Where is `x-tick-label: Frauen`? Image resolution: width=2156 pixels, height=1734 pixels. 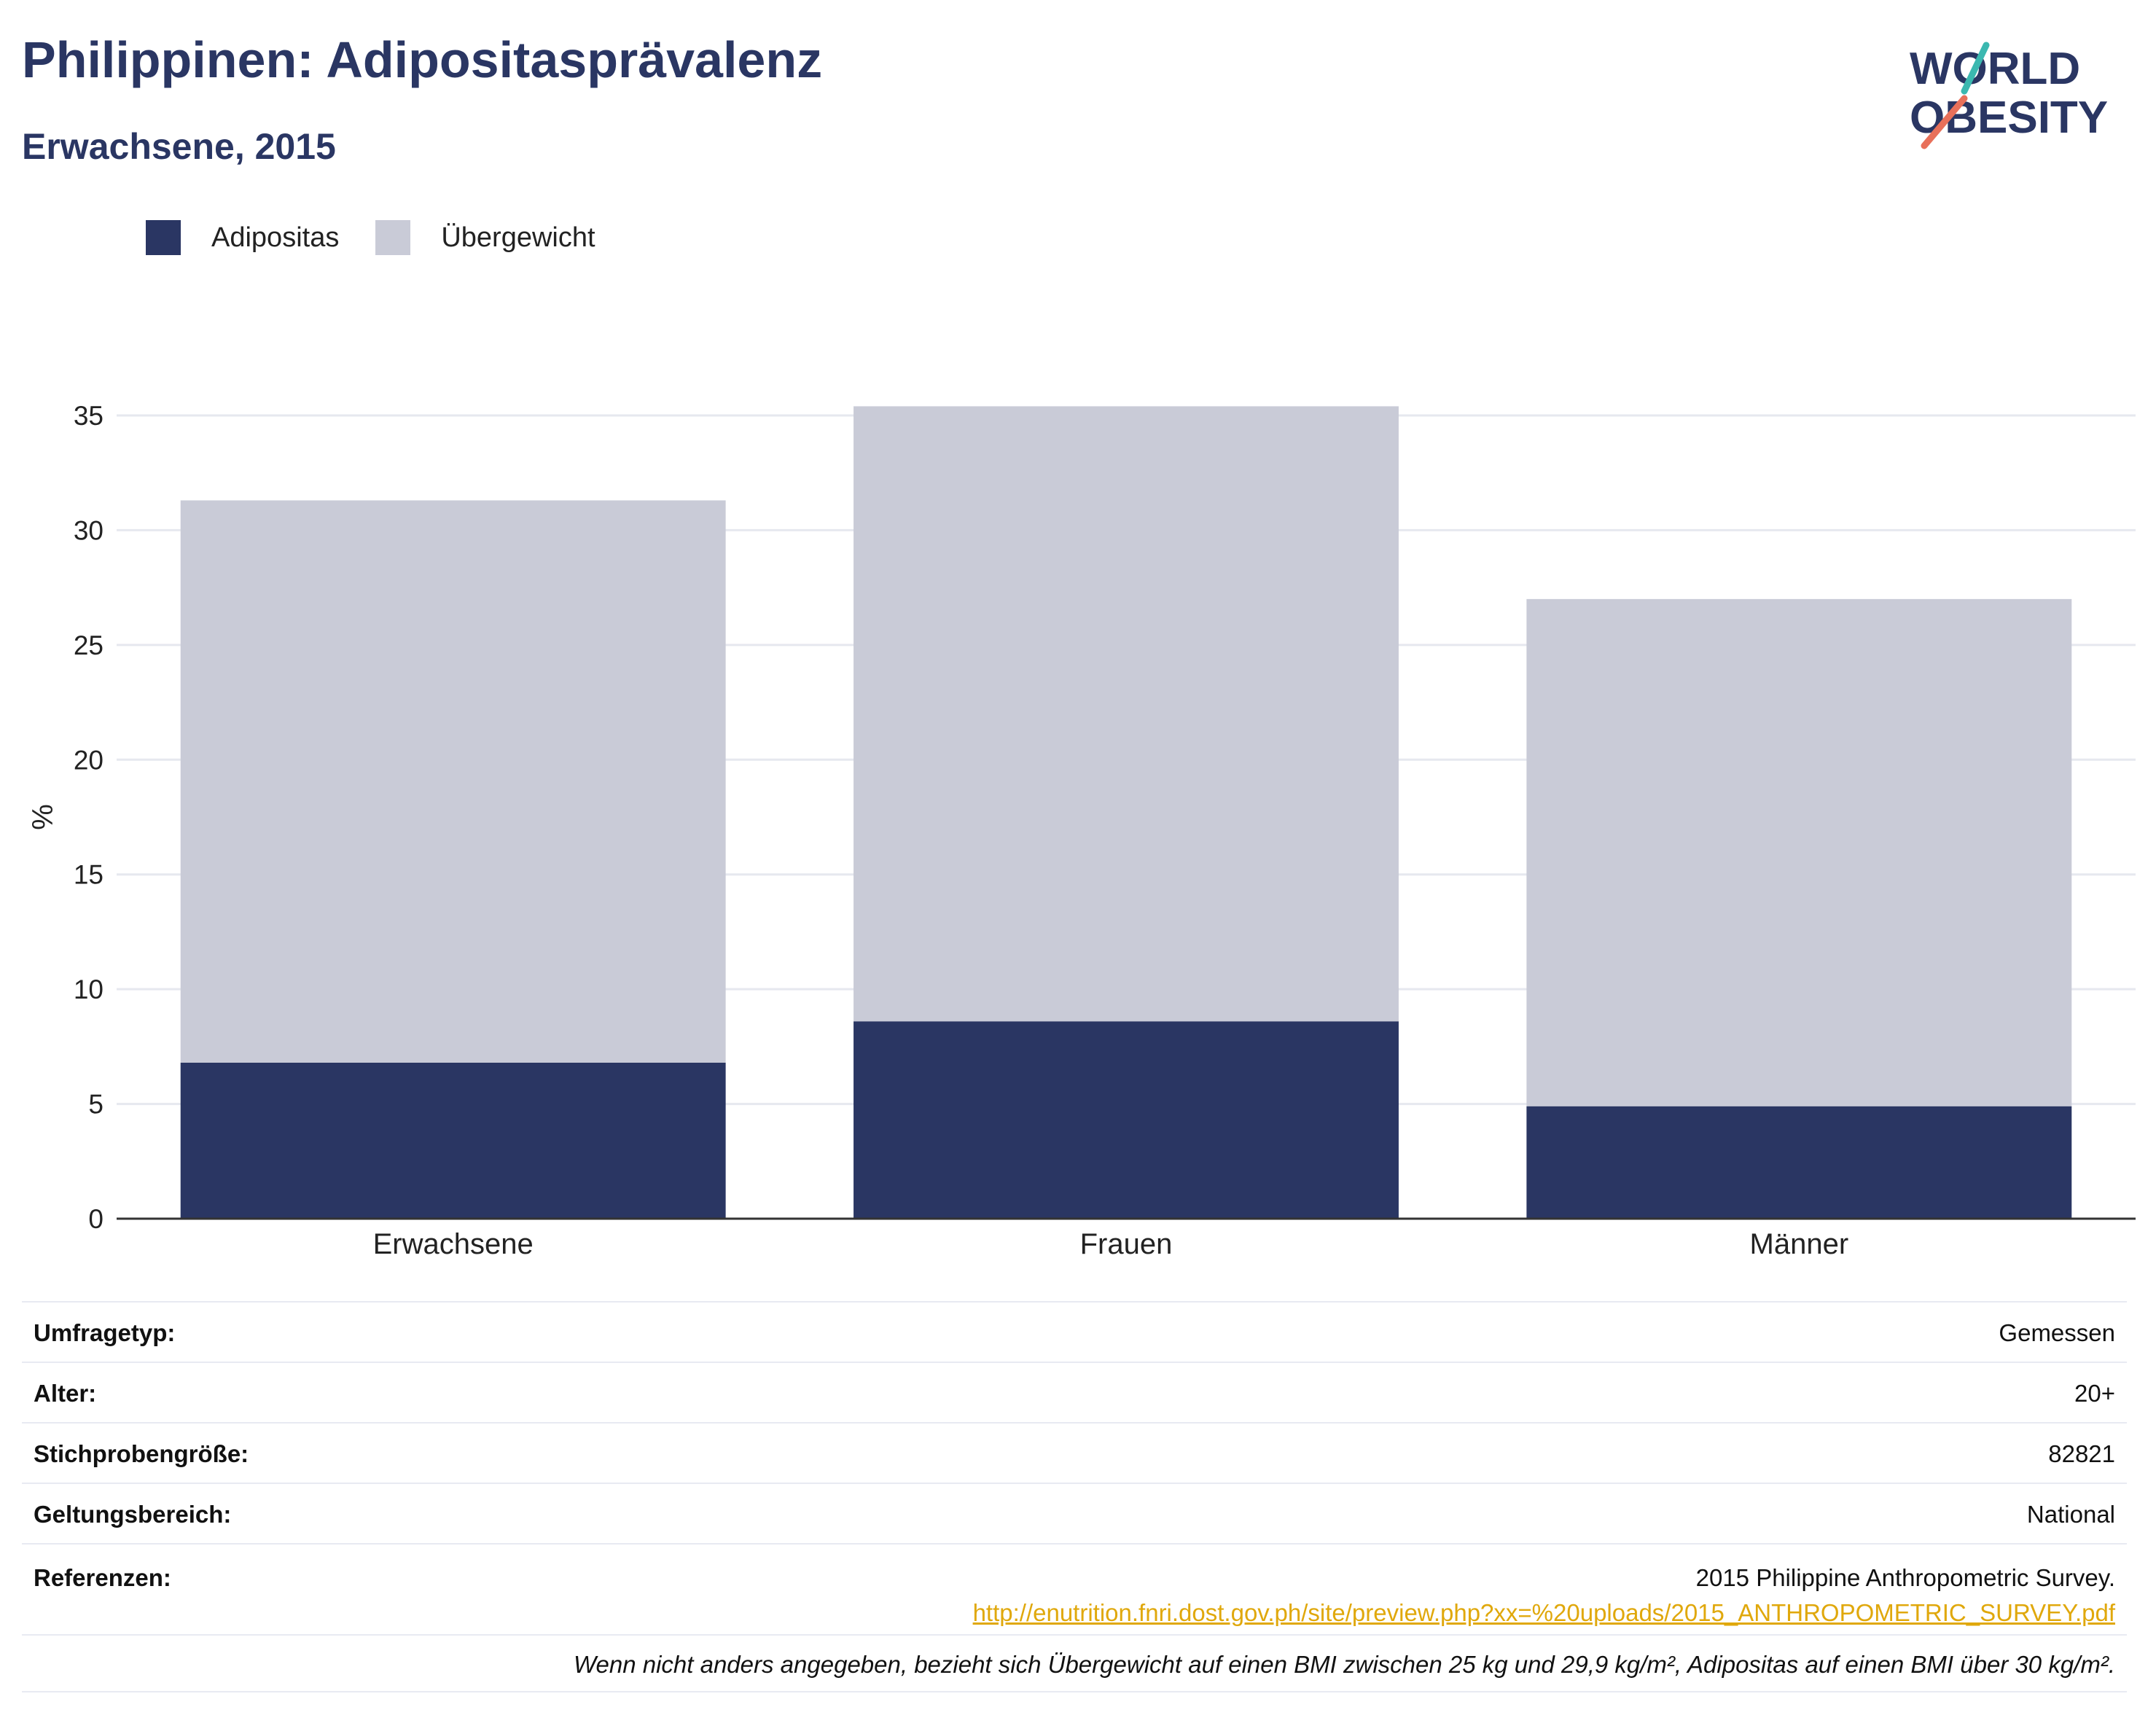 x-tick-label: Frauen is located at coordinates (1126, 1244).